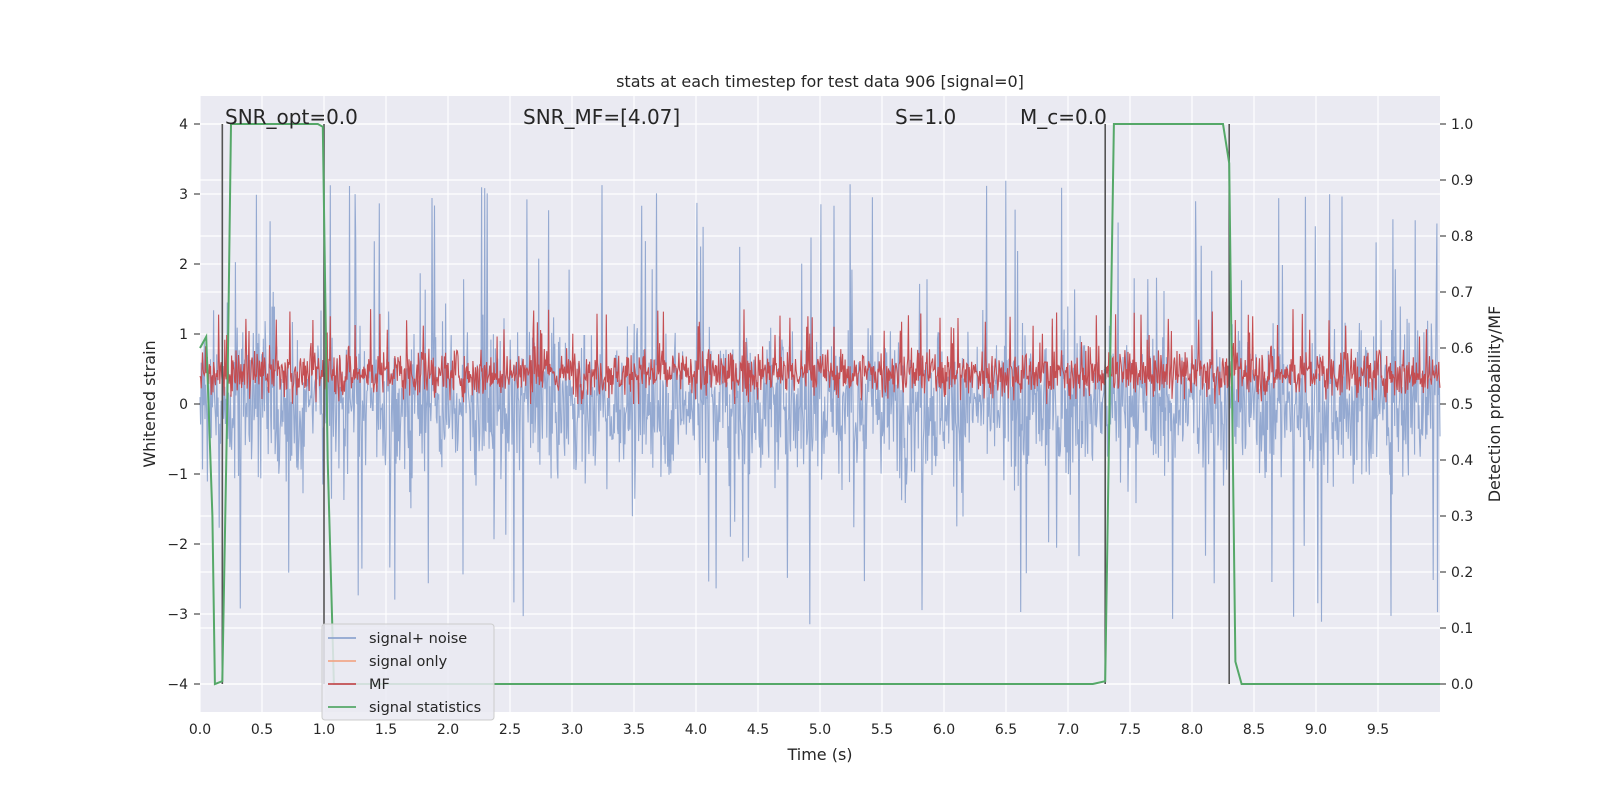 The width and height of the screenshot is (1600, 800). I want to click on y-tick-label-right: 0.5, so click(1462, 405).